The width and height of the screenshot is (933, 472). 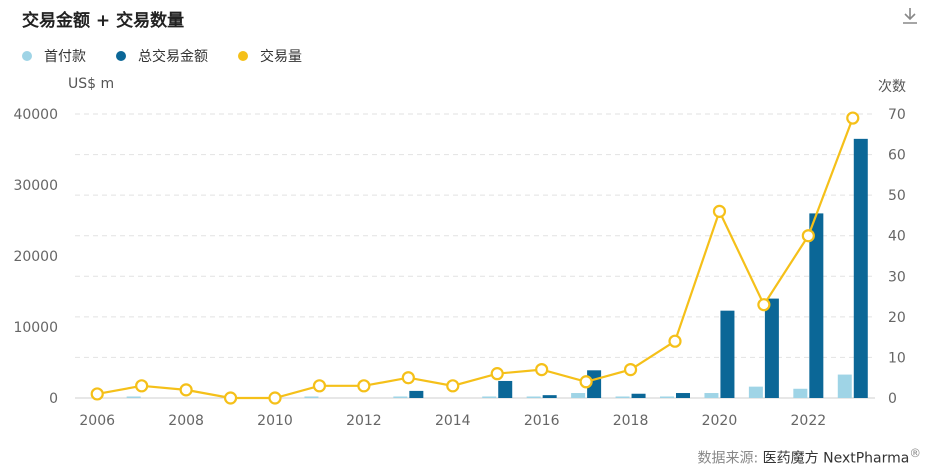 I want to click on x-tick-label: 2008, so click(x=186, y=421).